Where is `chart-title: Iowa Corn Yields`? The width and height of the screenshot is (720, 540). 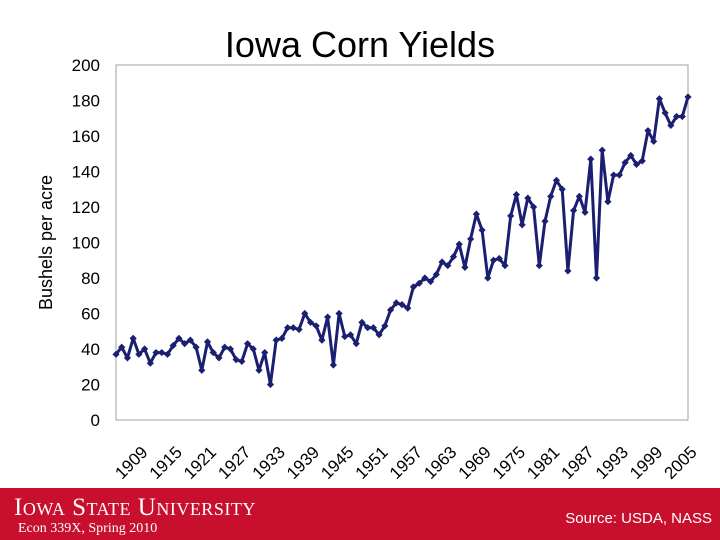 chart-title: Iowa Corn Yields is located at coordinates (360, 44).